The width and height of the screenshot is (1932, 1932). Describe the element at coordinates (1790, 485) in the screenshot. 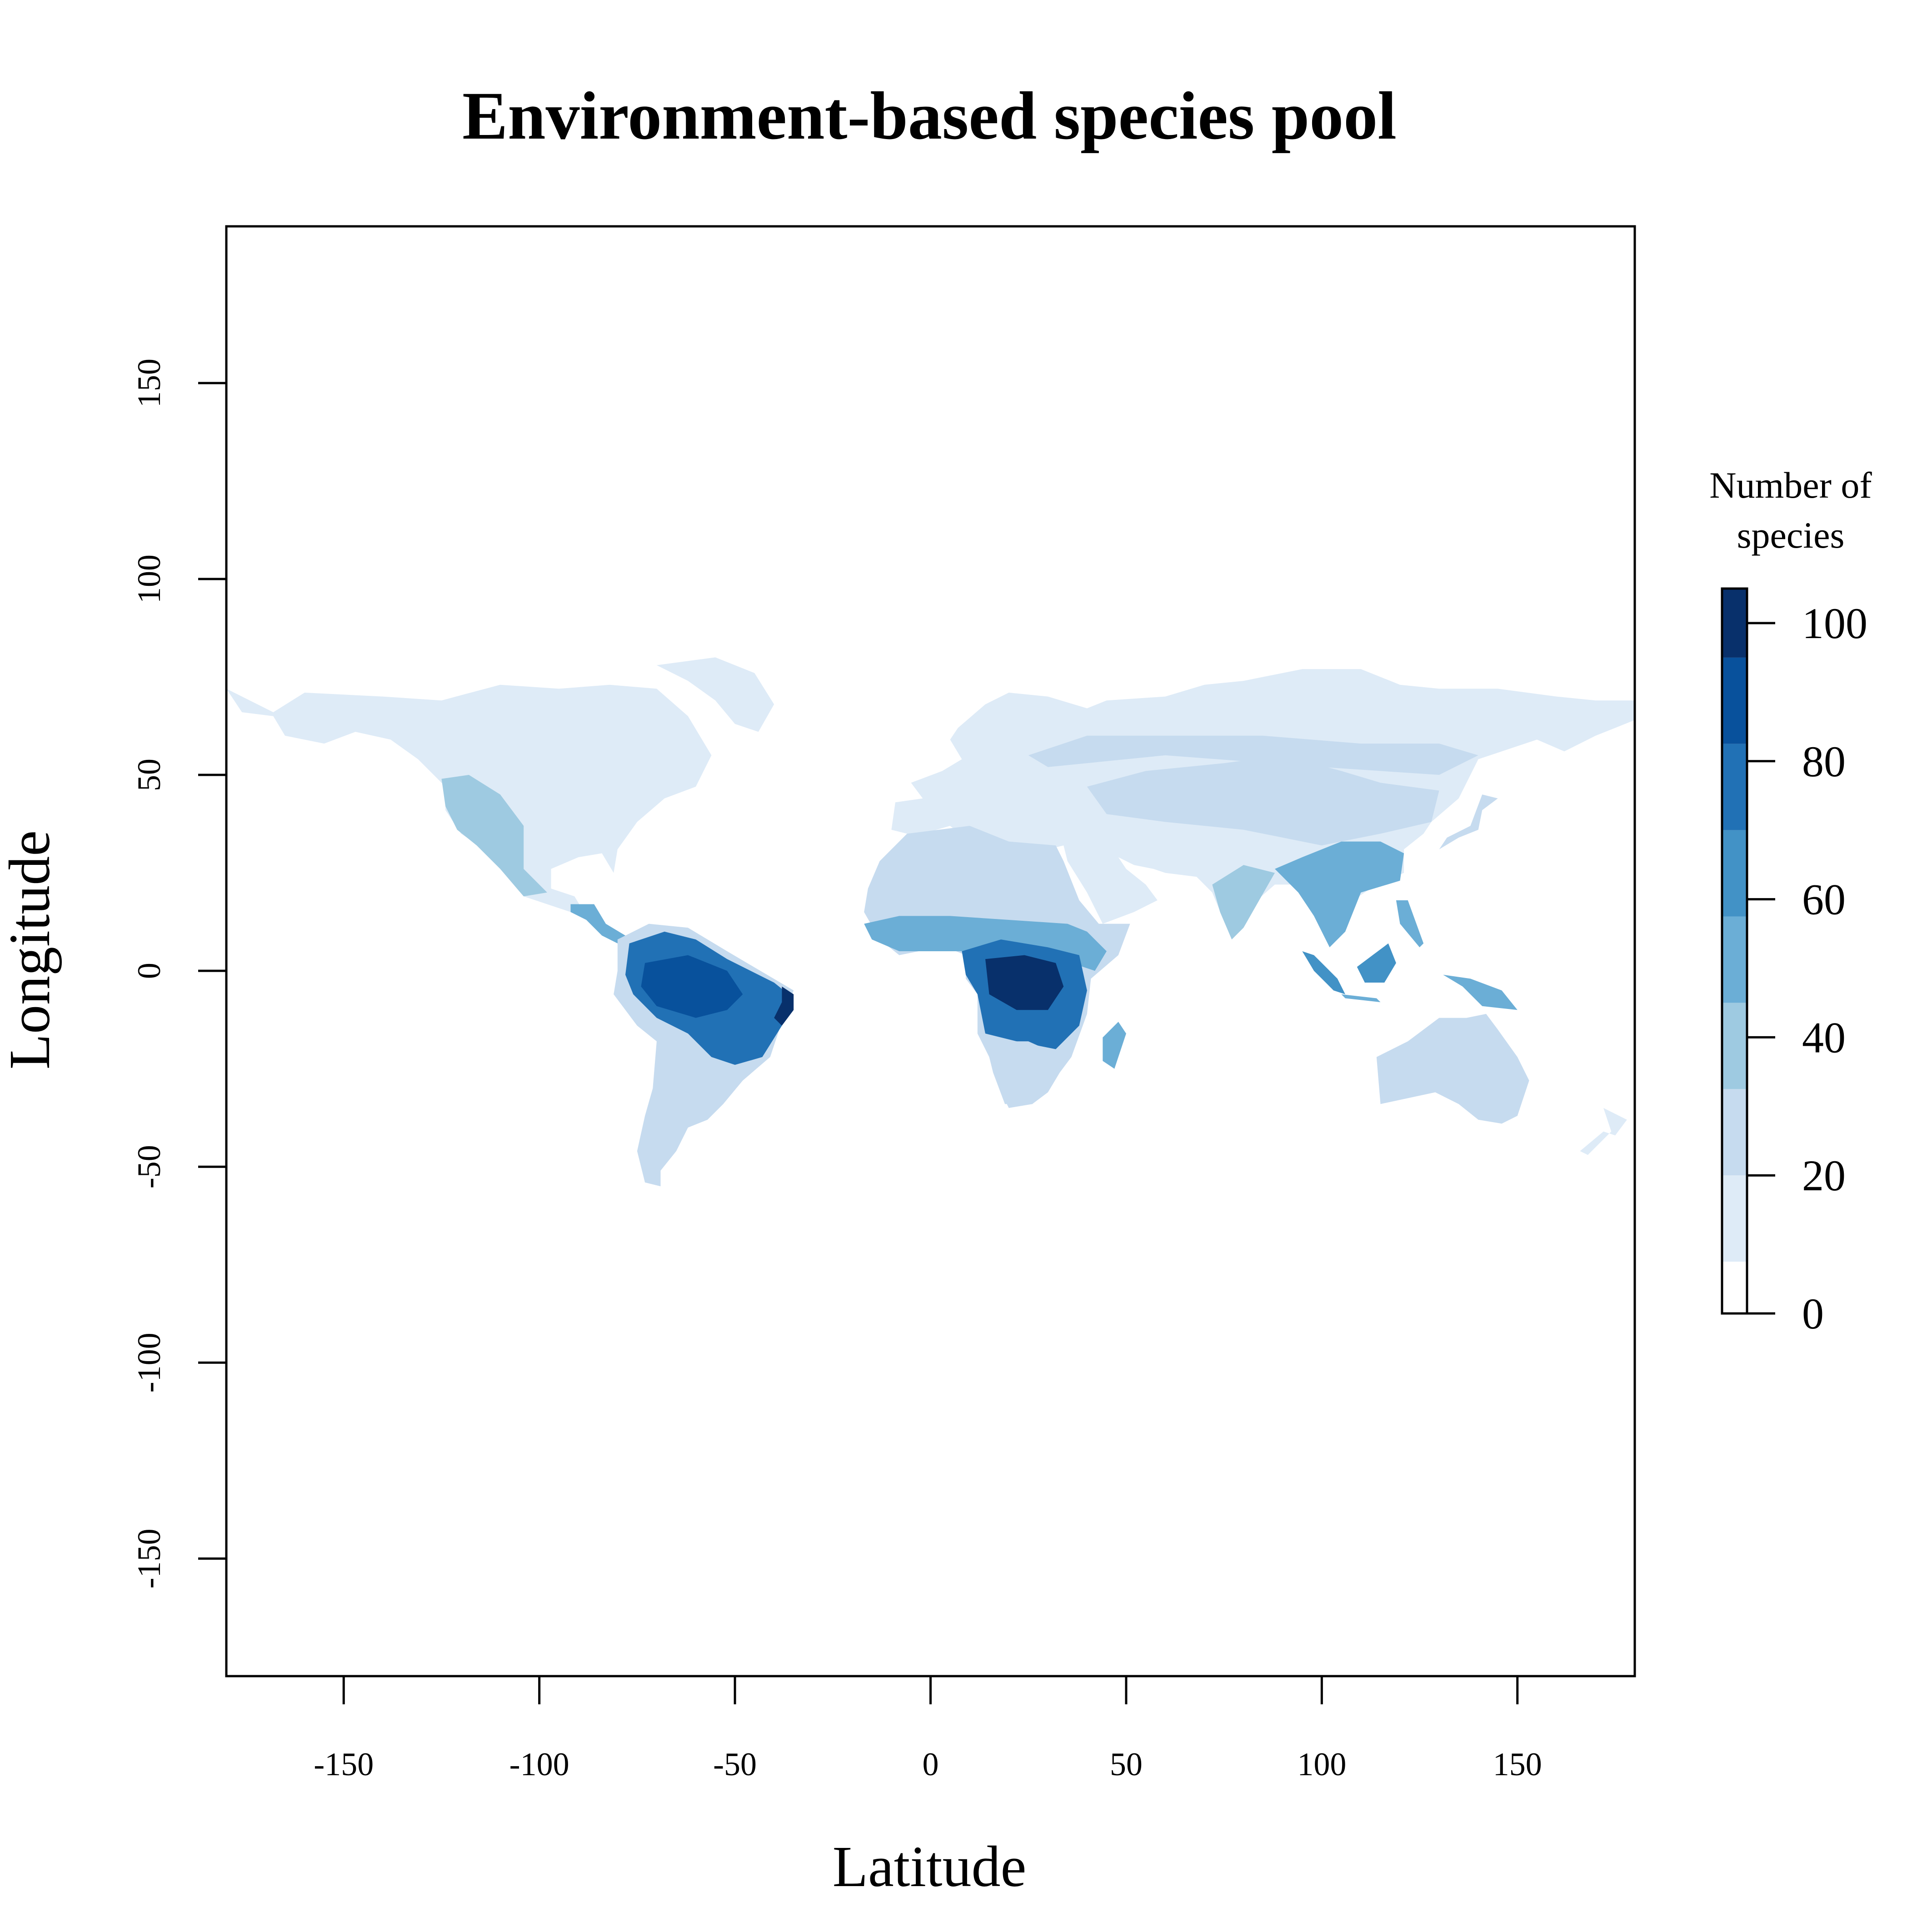

I see `legend-title-line-1: Number of` at that location.